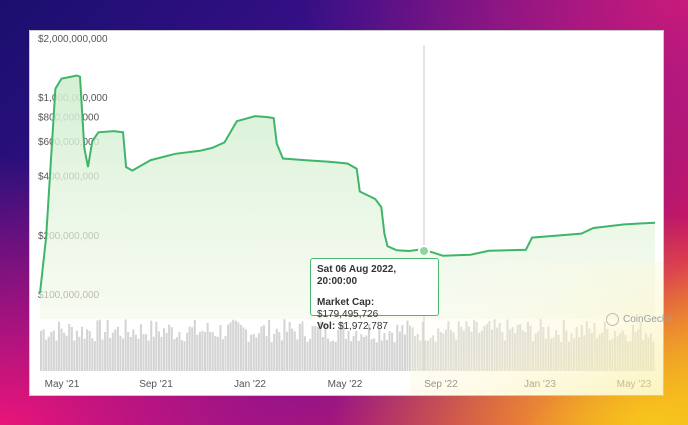 Image resolution: width=688 pixels, height=425 pixels. I want to click on x-tick-label: May '21, so click(62, 384).